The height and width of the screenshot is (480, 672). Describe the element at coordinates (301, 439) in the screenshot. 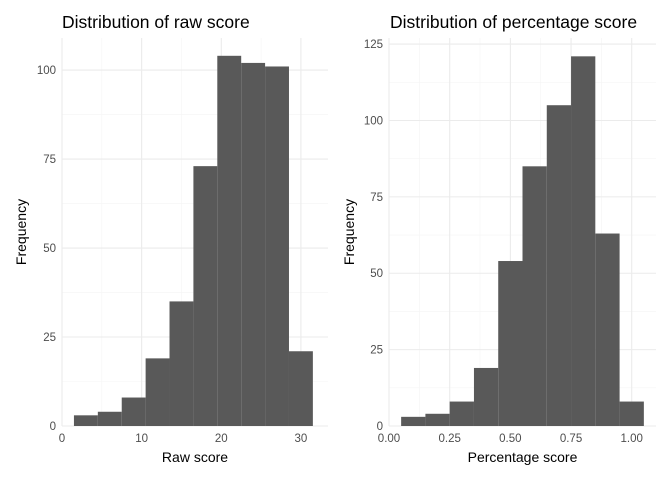

I see `x-tick-label: 30` at that location.